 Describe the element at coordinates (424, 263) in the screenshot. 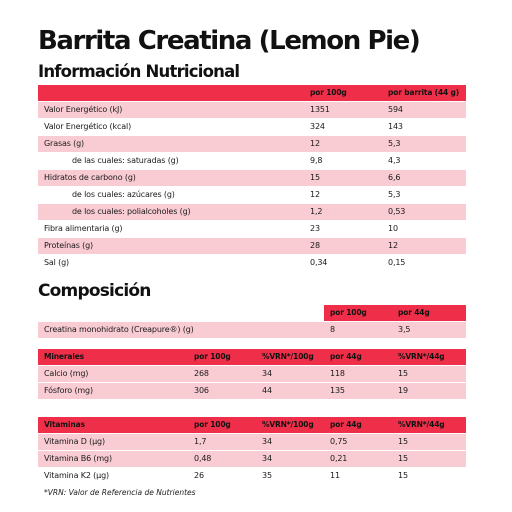

I see `value-per-bar: 0,15` at that location.